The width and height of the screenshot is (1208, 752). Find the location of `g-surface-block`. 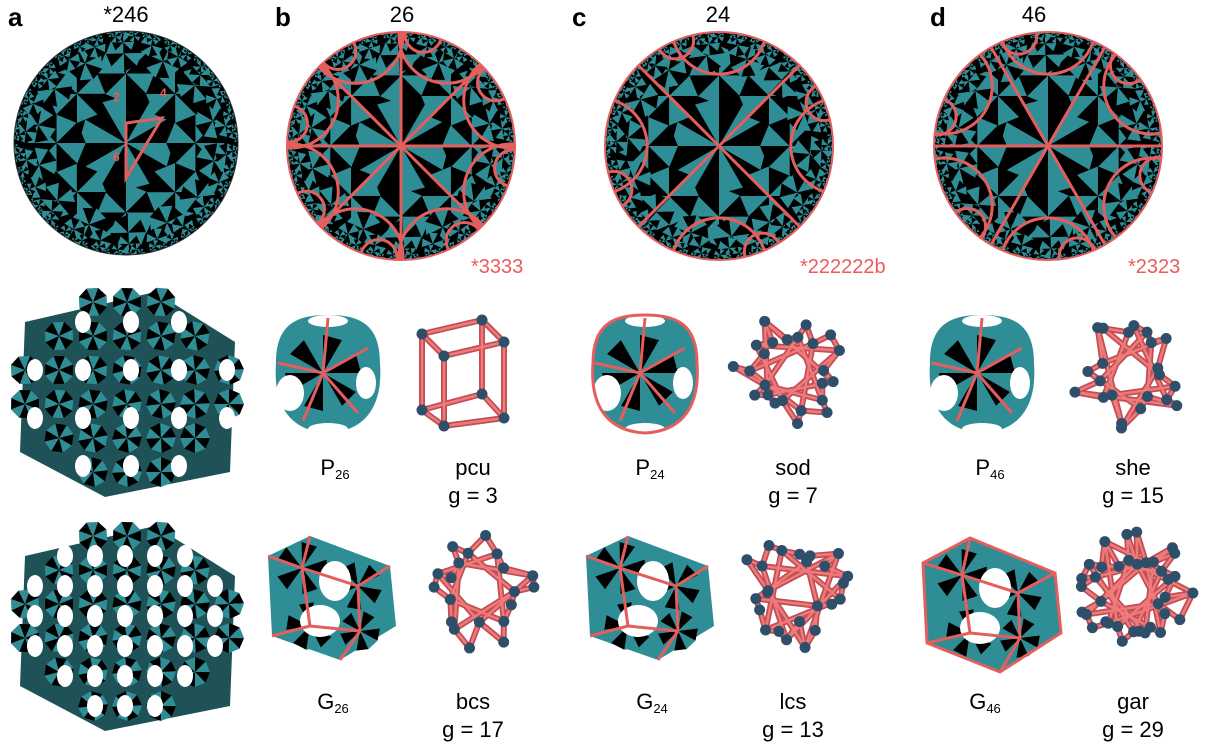

g-surface-block is located at coordinates (127, 626).